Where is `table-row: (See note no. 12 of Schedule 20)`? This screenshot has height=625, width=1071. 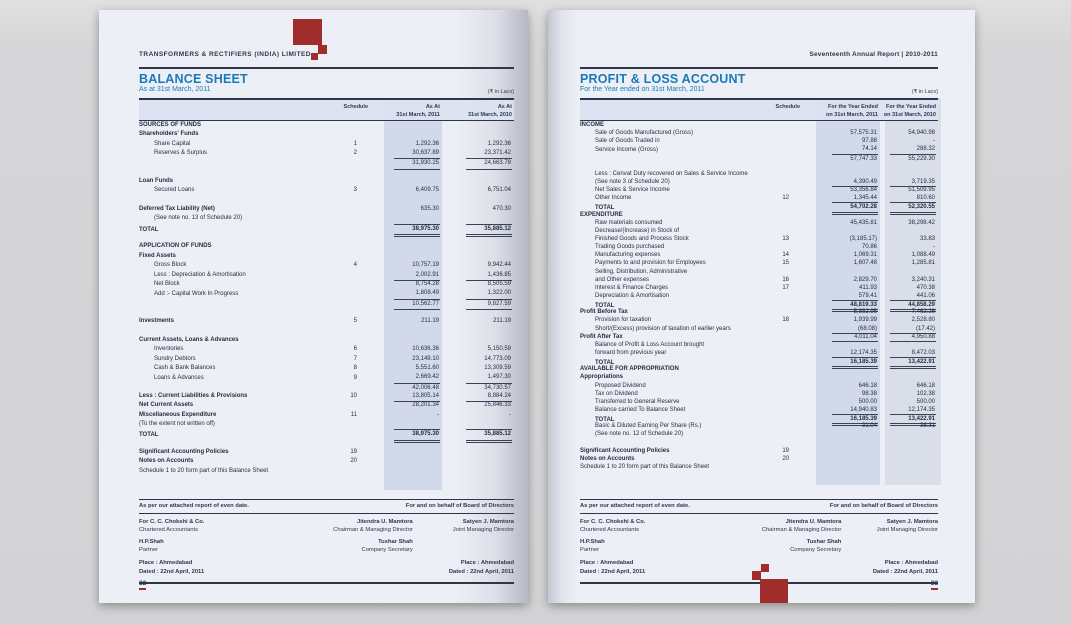
table-row: (See note no. 12 of Schedule 20) is located at coordinates (759, 434).